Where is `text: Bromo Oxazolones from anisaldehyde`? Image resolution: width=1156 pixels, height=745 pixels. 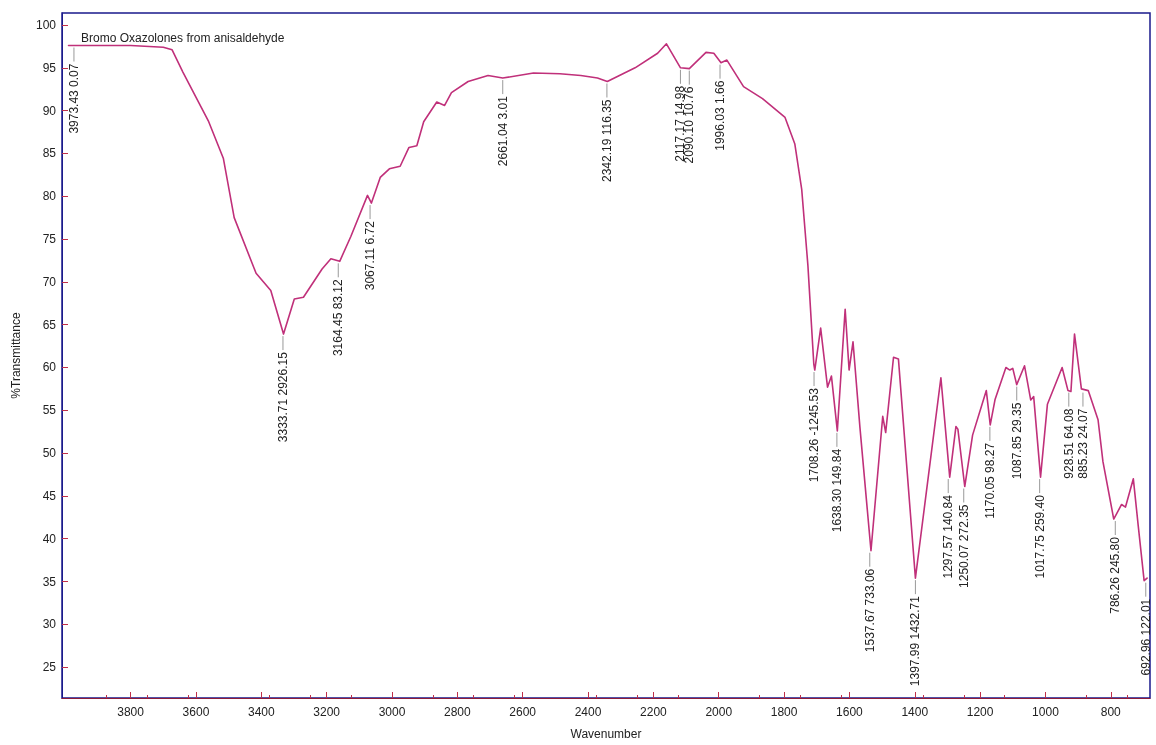
text: Bromo Oxazolones from anisaldehyde is located at coordinates (183, 38).